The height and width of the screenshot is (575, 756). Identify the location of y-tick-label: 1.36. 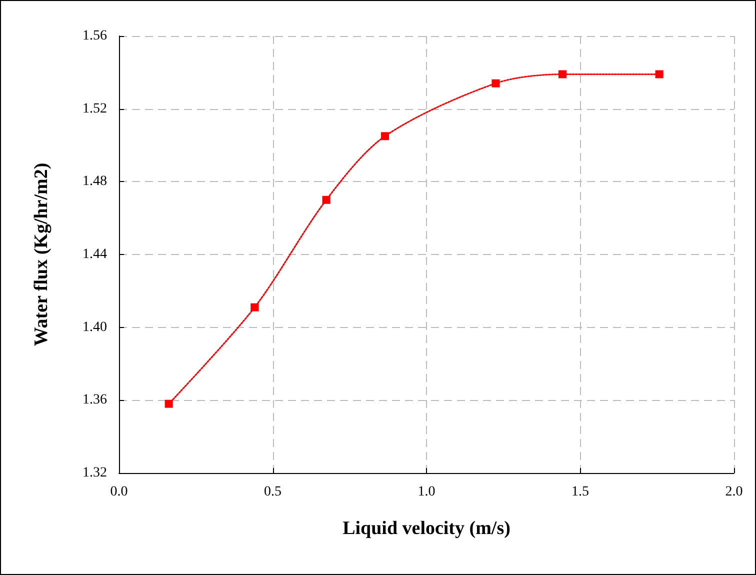
(94, 400).